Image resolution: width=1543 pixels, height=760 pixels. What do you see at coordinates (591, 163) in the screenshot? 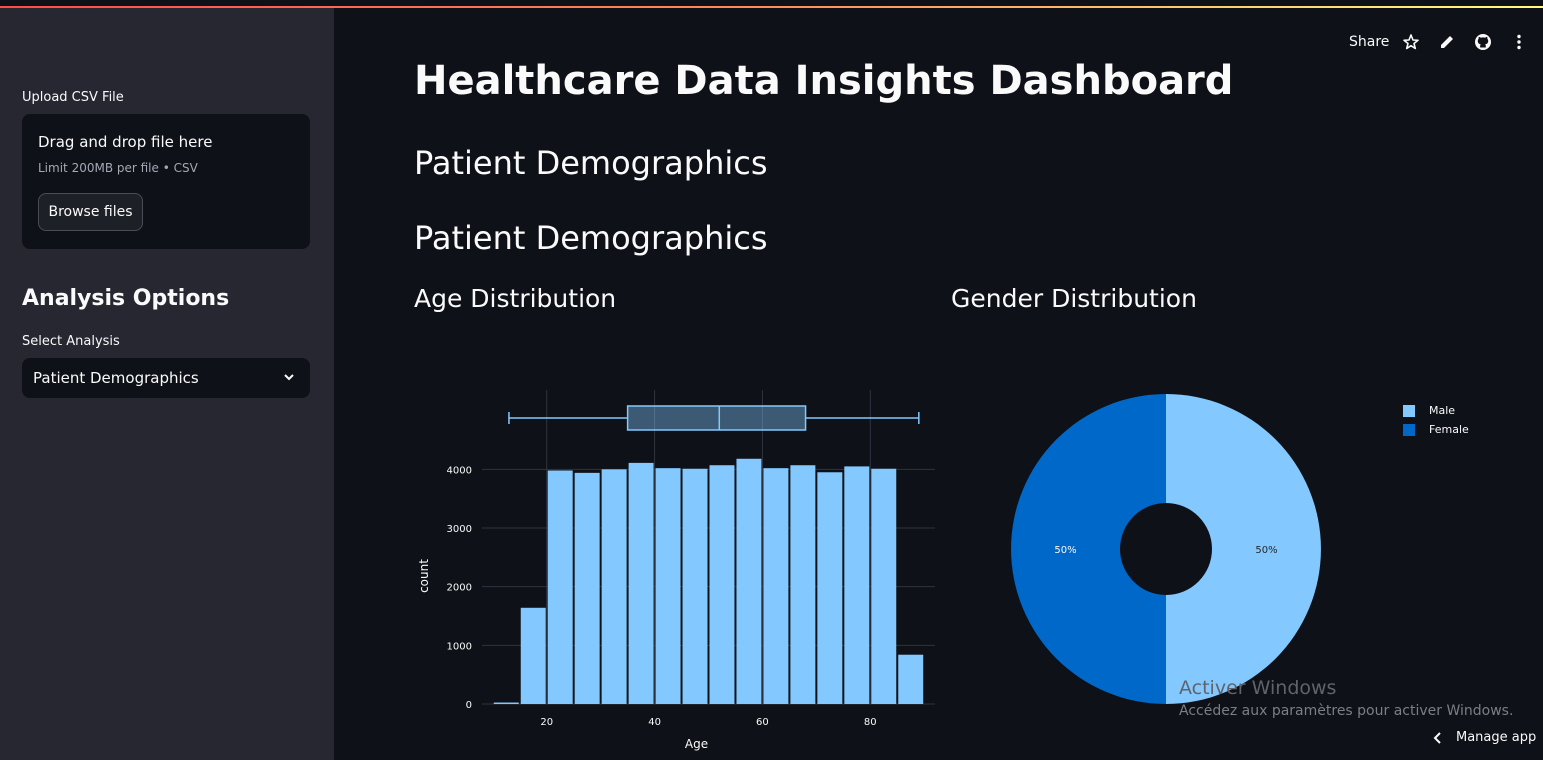
I see `subheader-patient-demographics: Patient Demographics` at bounding box center [591, 163].